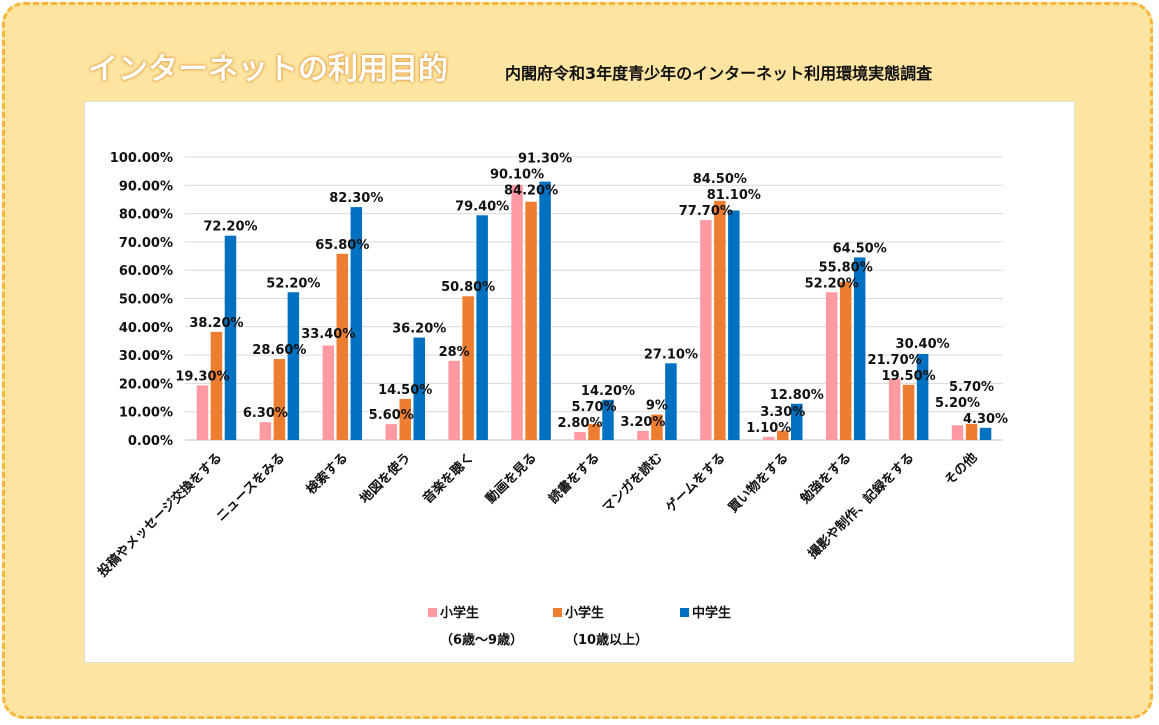 This screenshot has width=1159, height=725. What do you see at coordinates (328, 334) in the screenshot?
I see `data-label: 33.40%` at bounding box center [328, 334].